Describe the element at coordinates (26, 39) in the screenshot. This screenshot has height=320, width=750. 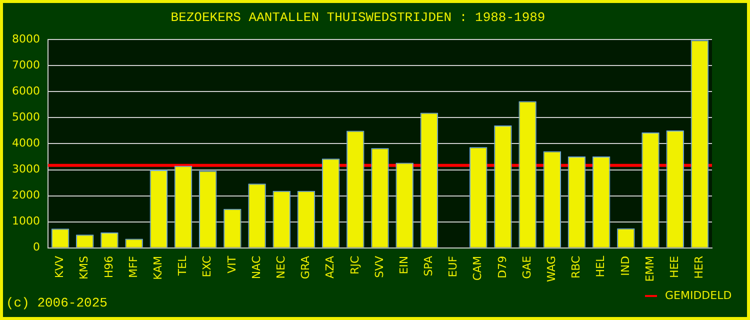
I see `y-tick-label: 8000` at that location.